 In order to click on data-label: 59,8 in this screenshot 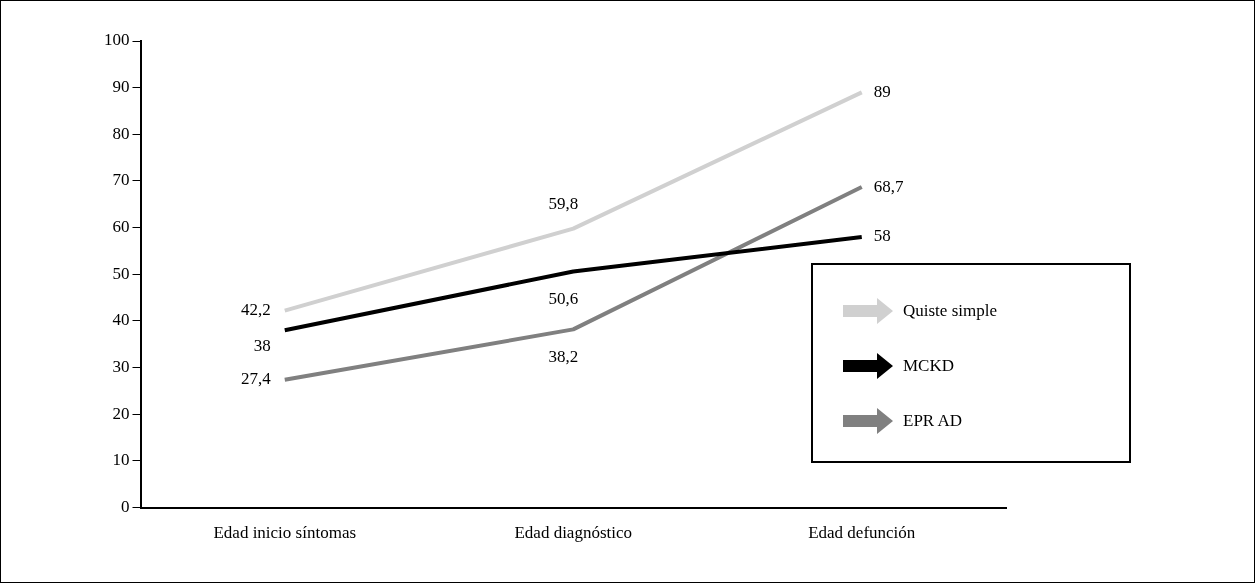, I will do `click(563, 204)`.